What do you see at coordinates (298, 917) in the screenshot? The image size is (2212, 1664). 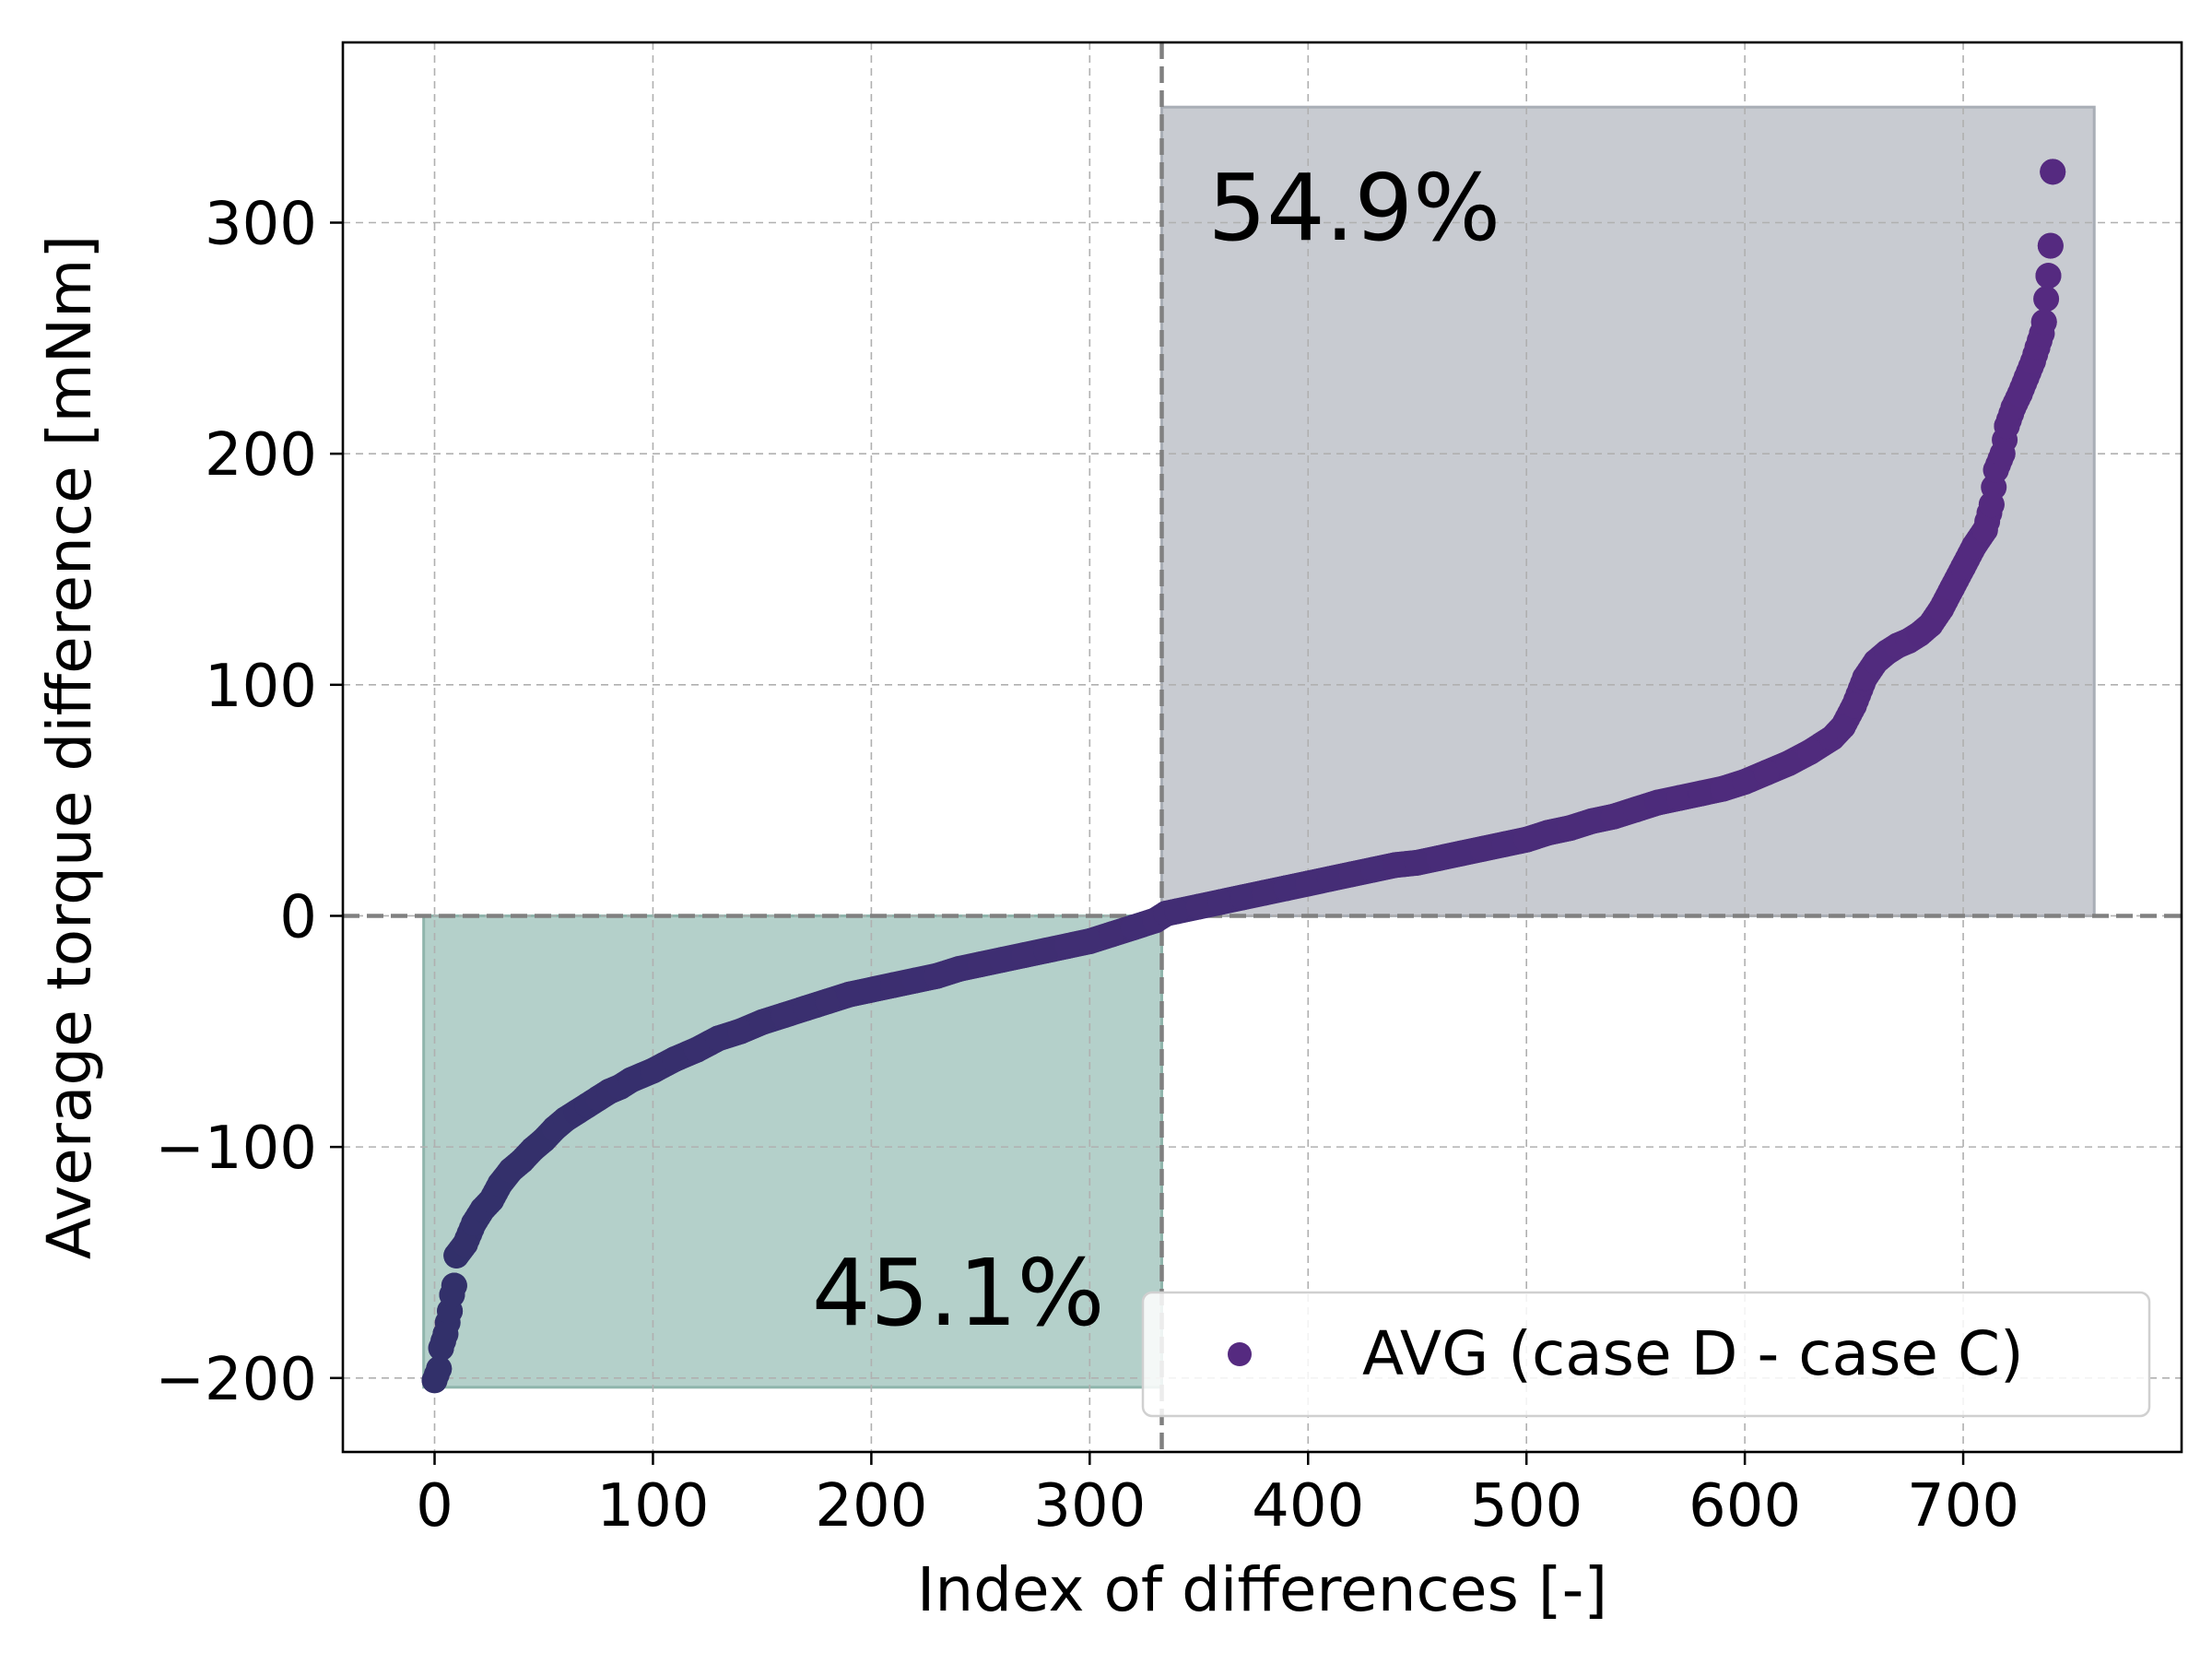 I see `y-tick-label: 0` at bounding box center [298, 917].